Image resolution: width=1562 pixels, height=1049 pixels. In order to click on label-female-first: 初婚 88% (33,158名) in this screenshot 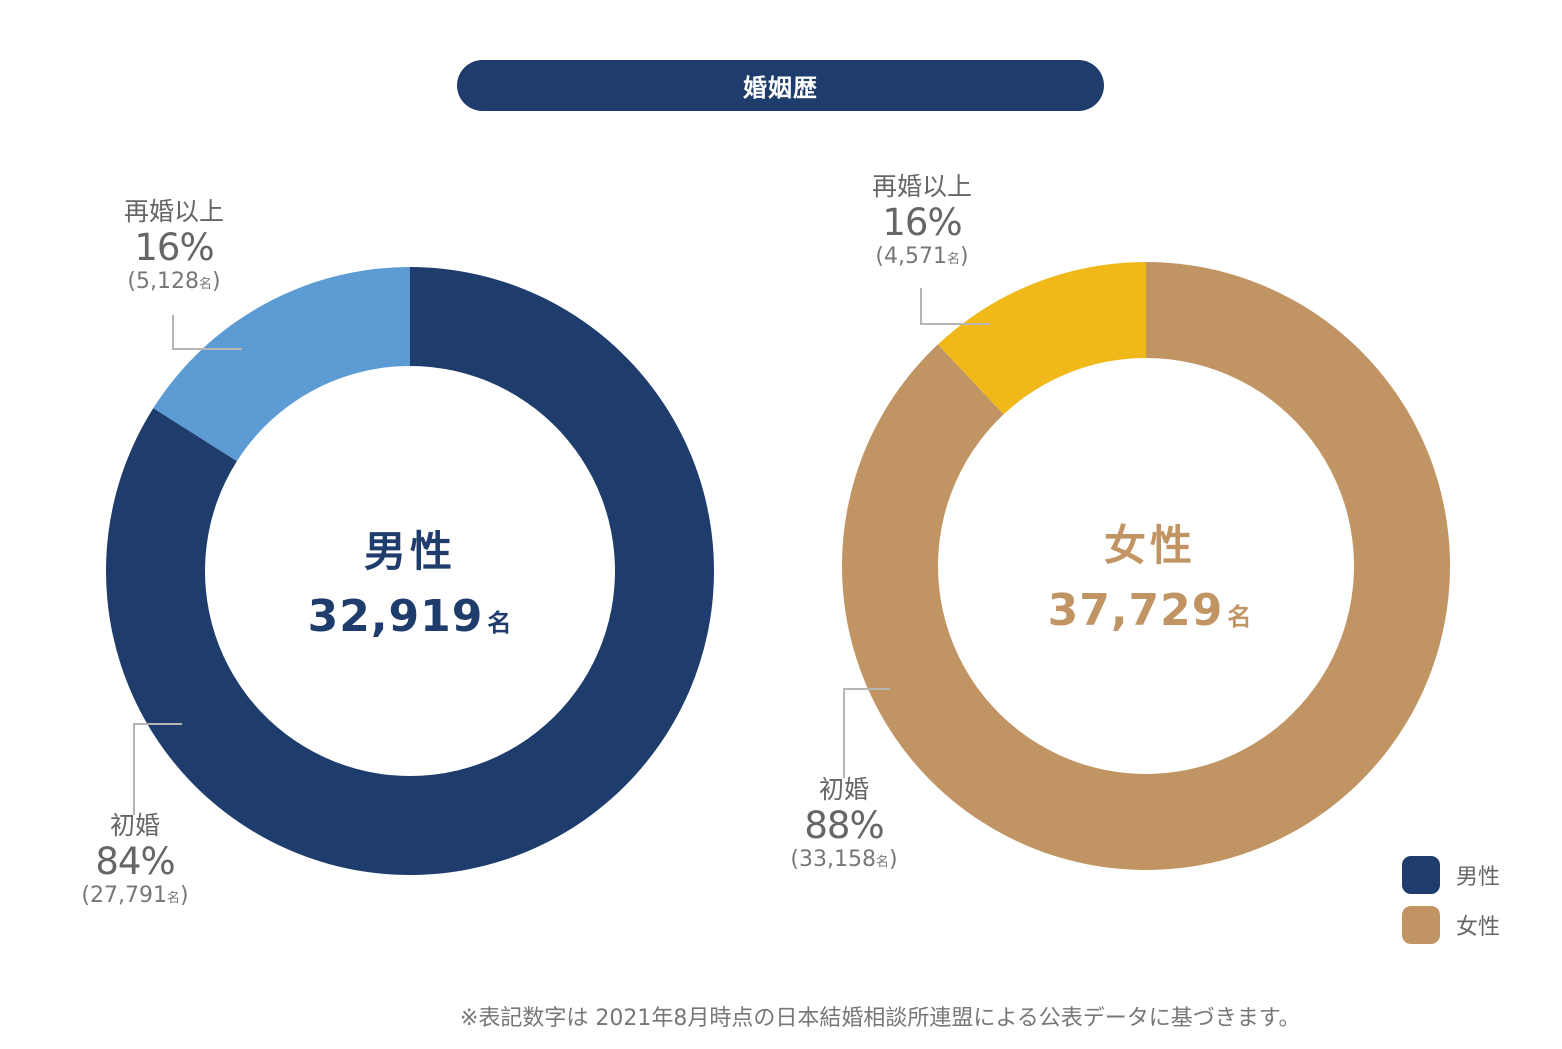, I will do `click(844, 824)`.